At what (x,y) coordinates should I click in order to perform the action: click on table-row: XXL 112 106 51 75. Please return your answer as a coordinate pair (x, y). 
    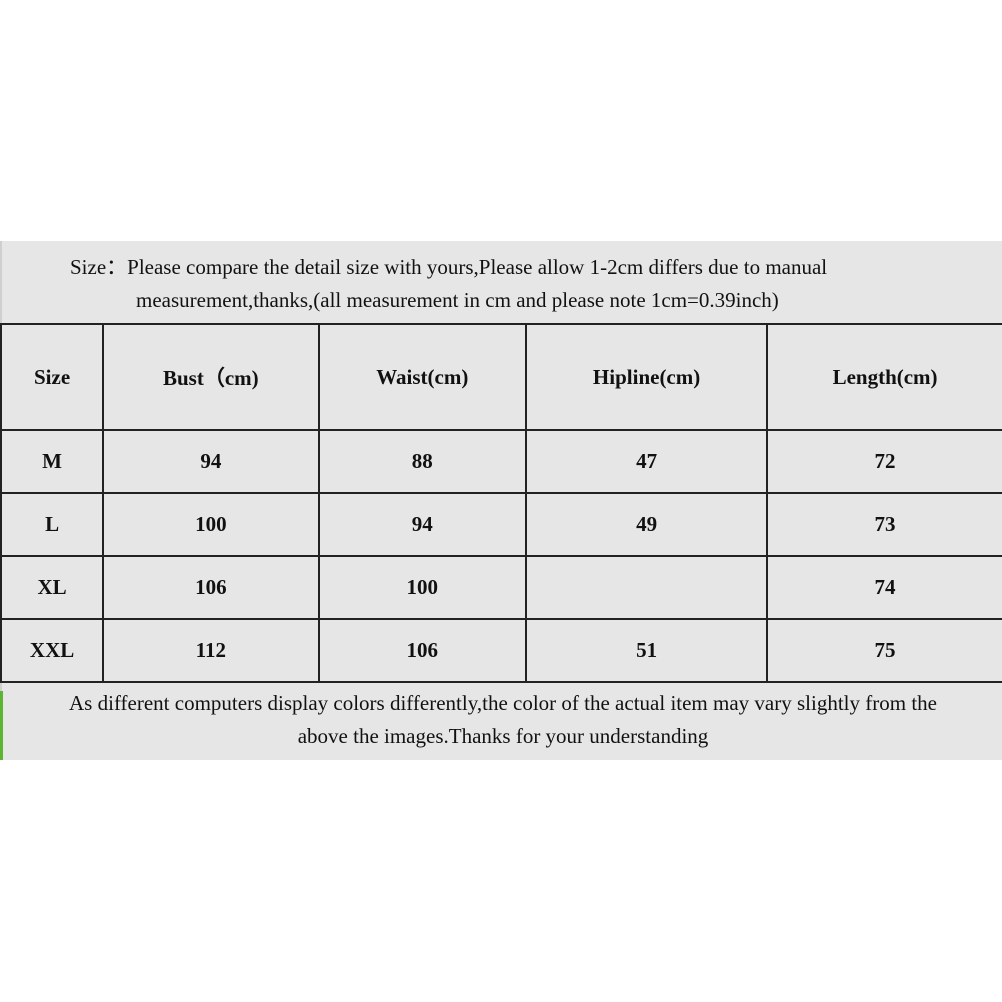
    Looking at the image, I should click on (501, 650).